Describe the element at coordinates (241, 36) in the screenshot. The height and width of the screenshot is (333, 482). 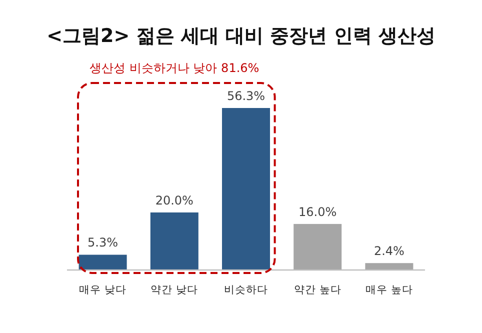
I see `chart-title: <그림2> 젊은 세대 대비 중장년 인력 생산성` at that location.